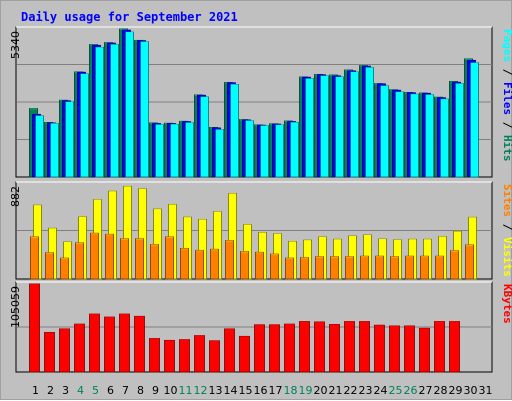  What do you see at coordinates (140, 390) in the screenshot?
I see `day-label-8: 8` at bounding box center [140, 390].